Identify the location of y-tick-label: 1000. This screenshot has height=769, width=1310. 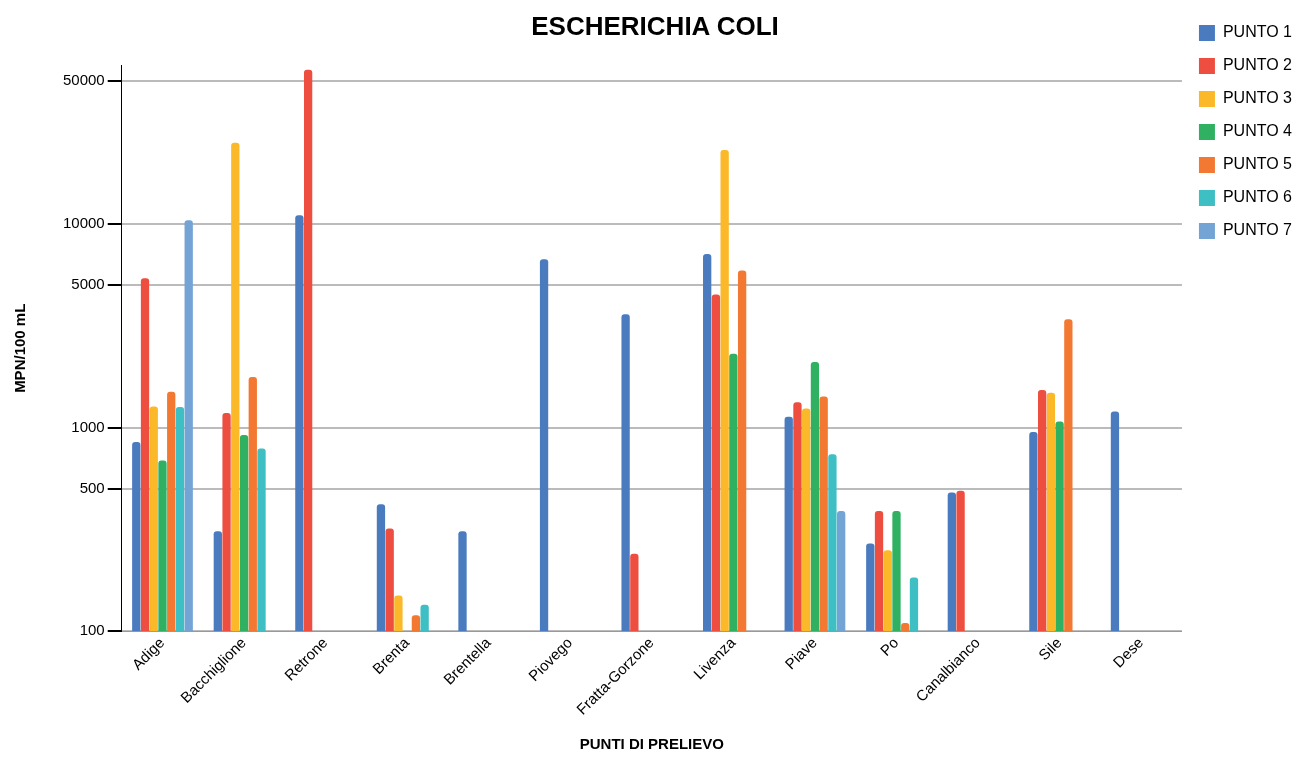
(88, 426).